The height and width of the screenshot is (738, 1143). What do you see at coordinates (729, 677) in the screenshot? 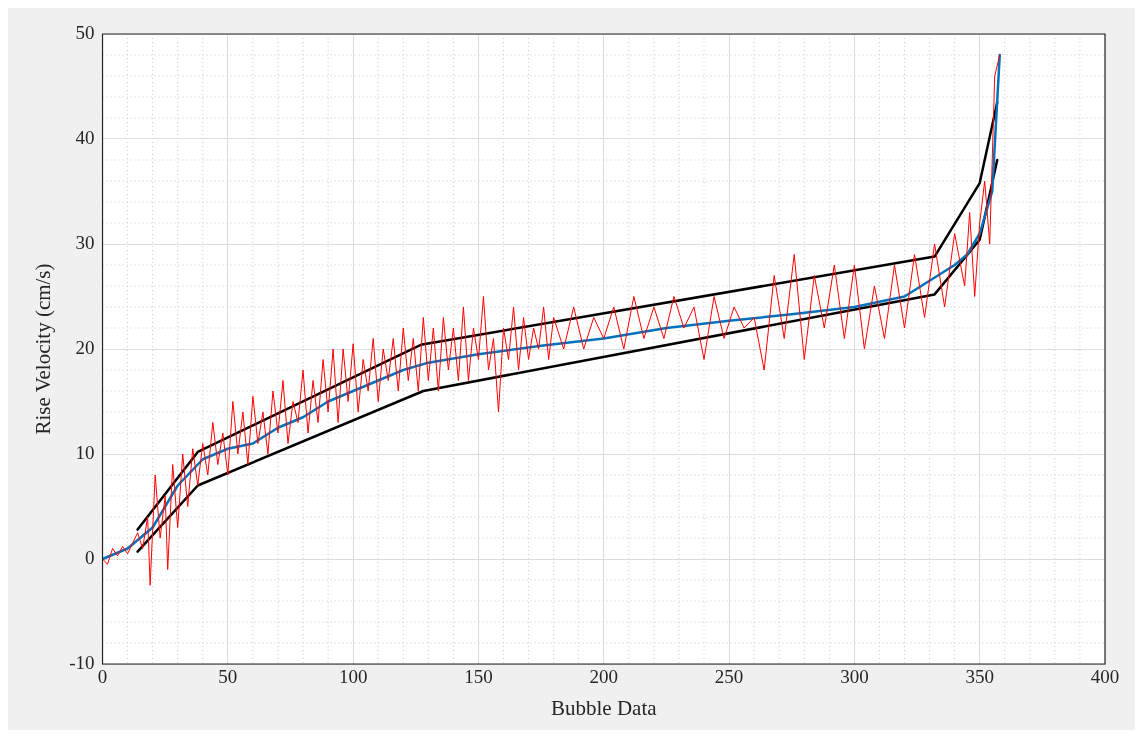
I see `x-tick-label: 250` at bounding box center [729, 677].